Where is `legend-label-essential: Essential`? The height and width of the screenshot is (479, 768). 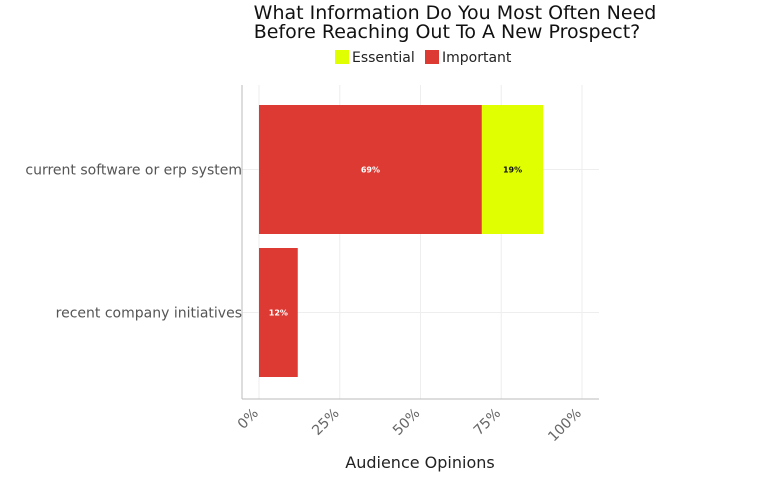
legend-label-essential: Essential is located at coordinates (383, 58).